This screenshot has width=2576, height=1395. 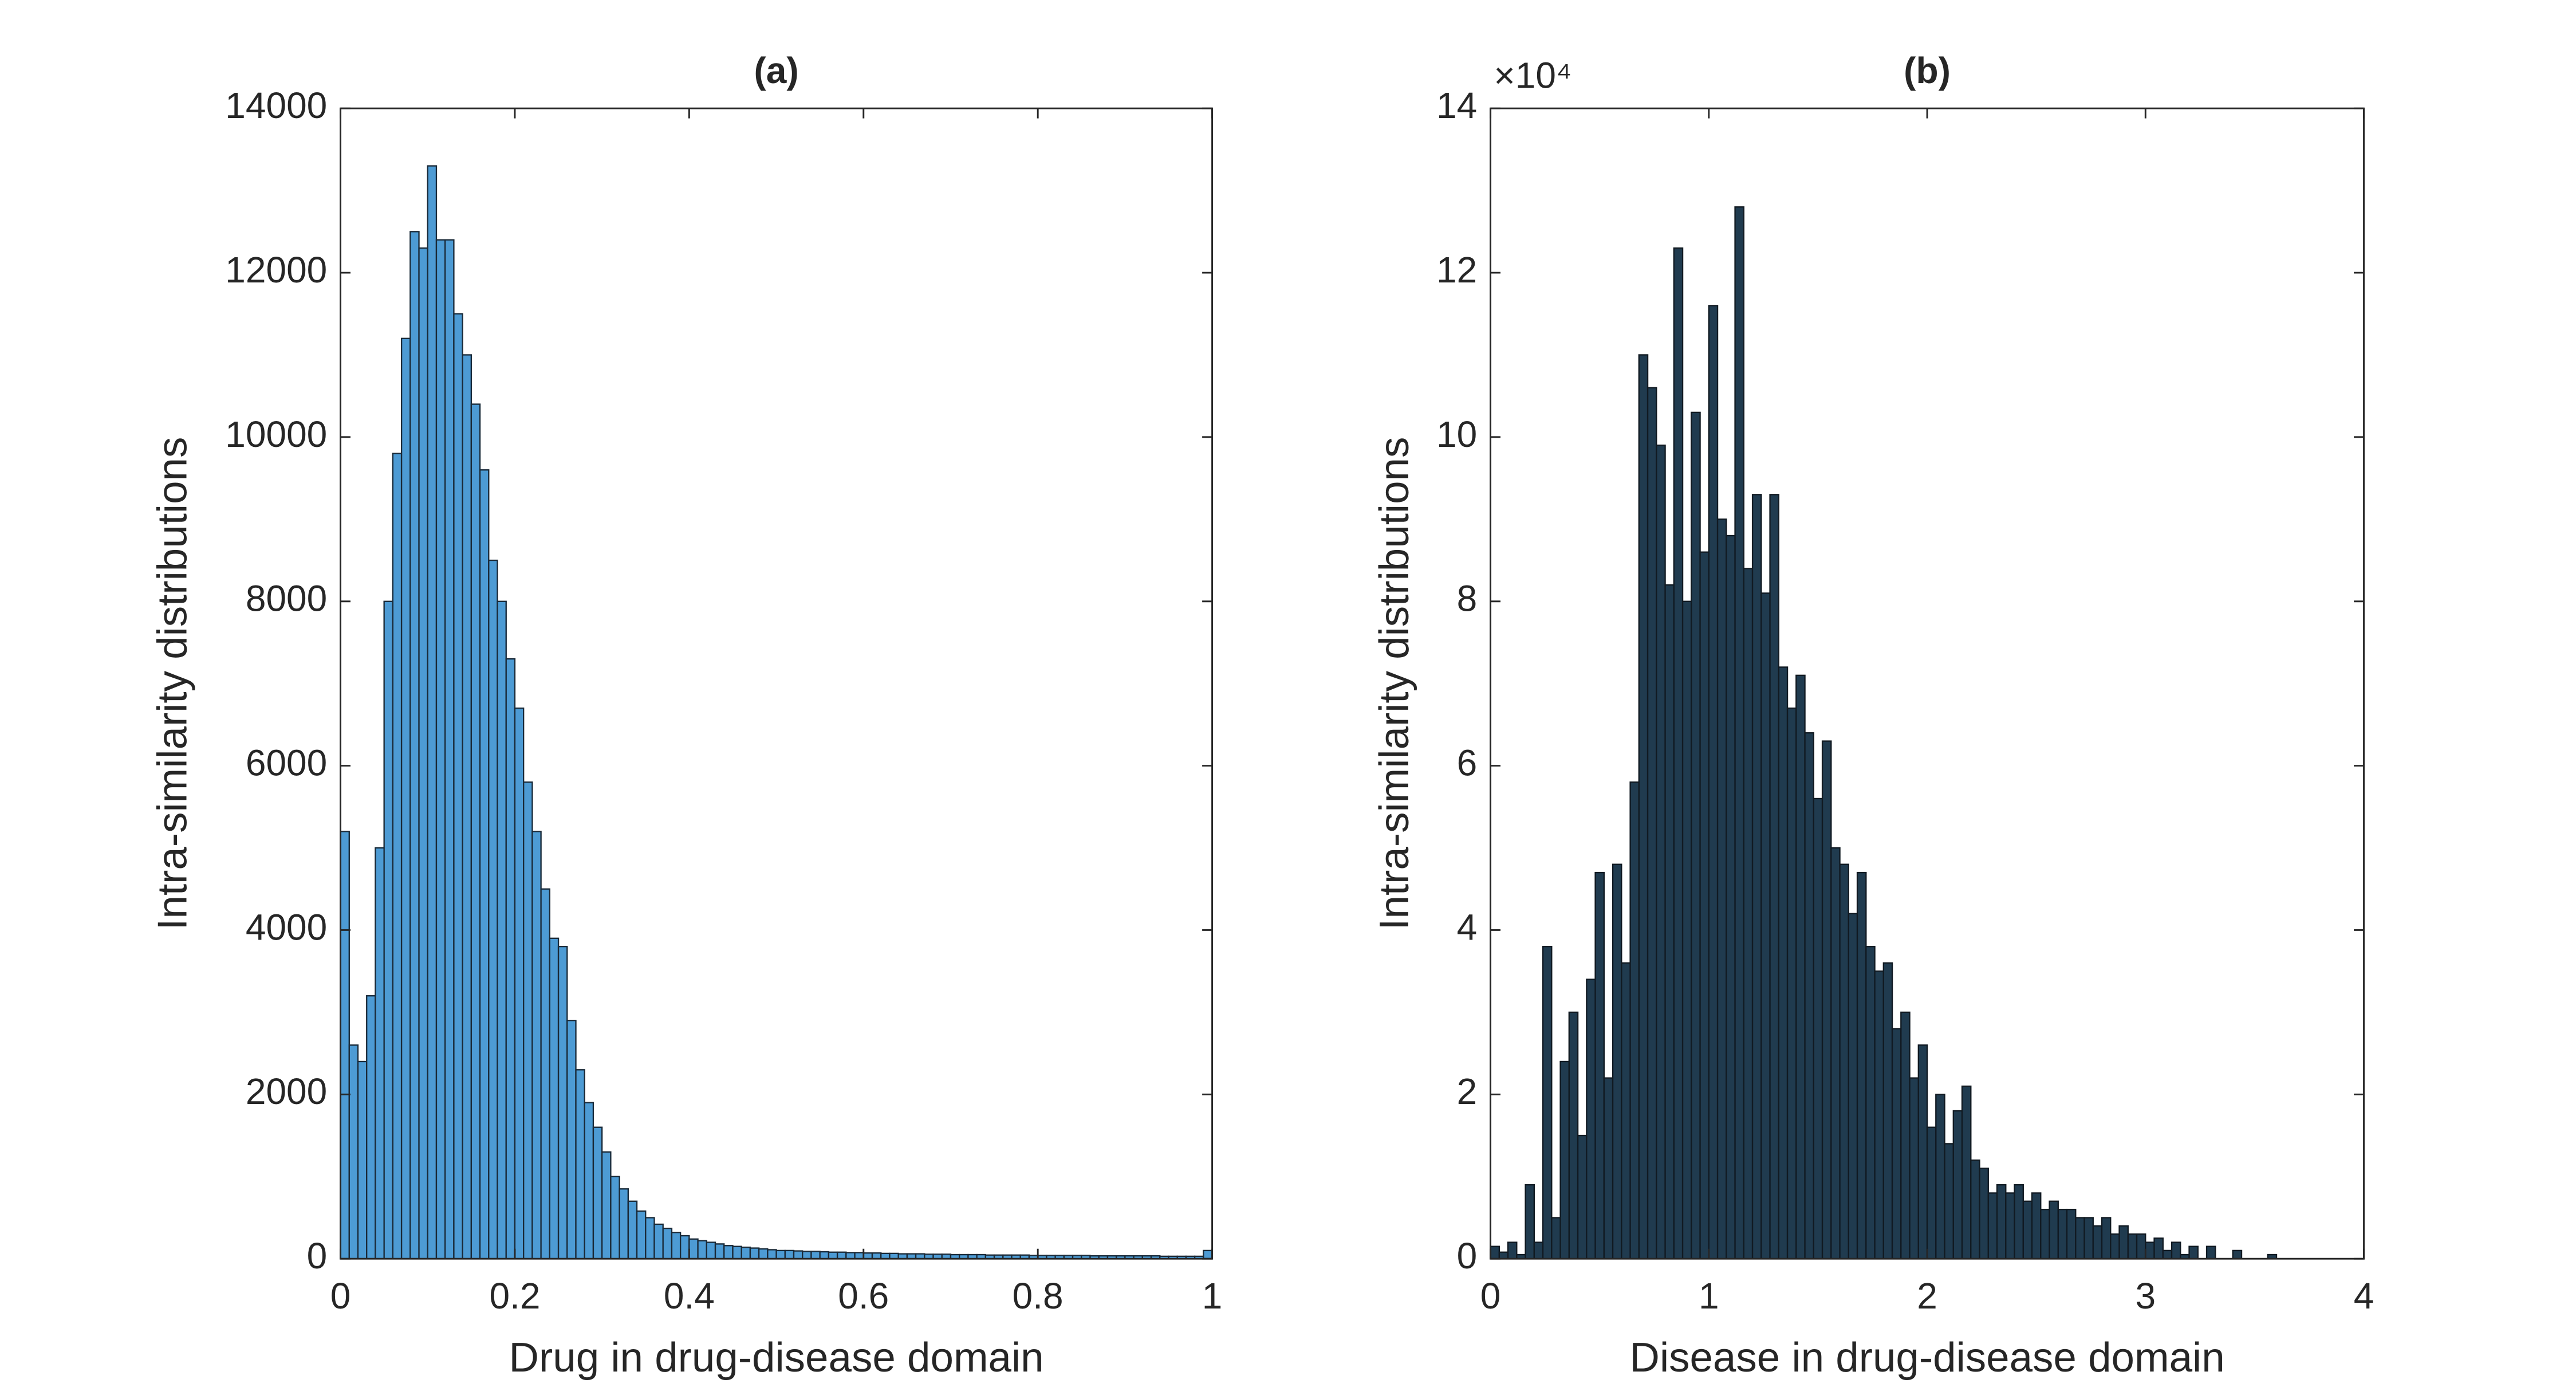 What do you see at coordinates (1468, 1091) in the screenshot?
I see `y-tick-label: 2` at bounding box center [1468, 1091].